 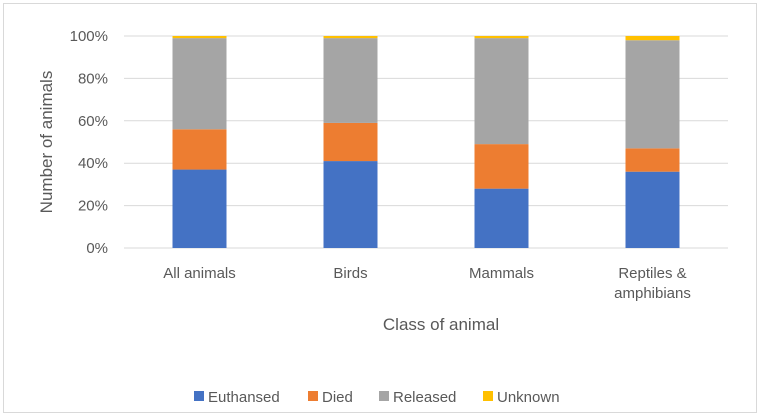 What do you see at coordinates (93, 163) in the screenshot?
I see `y-tick-label: 40%` at bounding box center [93, 163].